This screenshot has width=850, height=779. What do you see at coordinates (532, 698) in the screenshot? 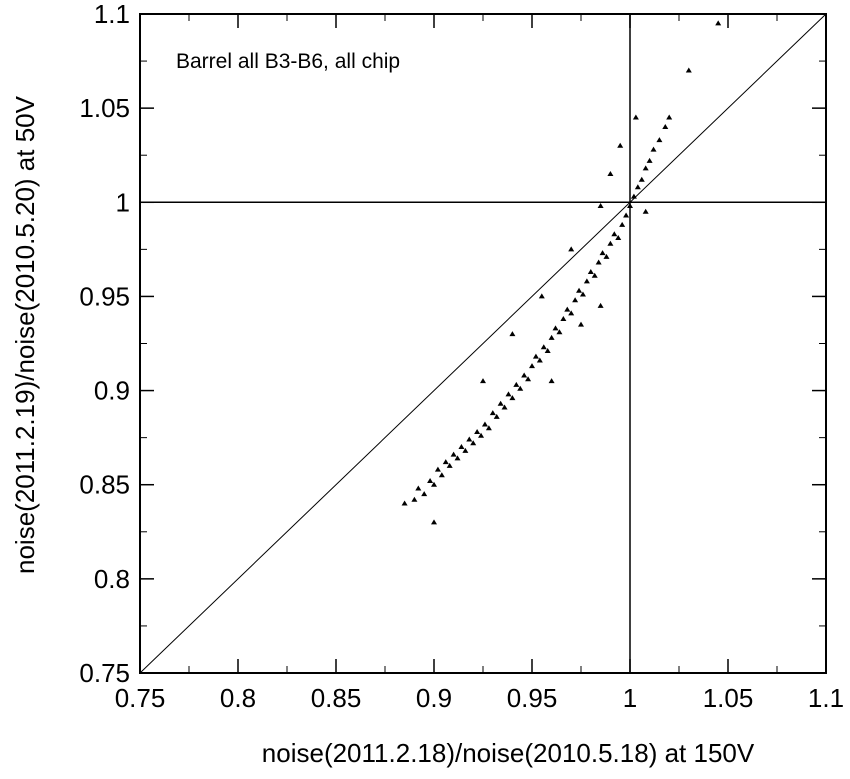
I see `x-tick-label: 0.95` at bounding box center [532, 698].